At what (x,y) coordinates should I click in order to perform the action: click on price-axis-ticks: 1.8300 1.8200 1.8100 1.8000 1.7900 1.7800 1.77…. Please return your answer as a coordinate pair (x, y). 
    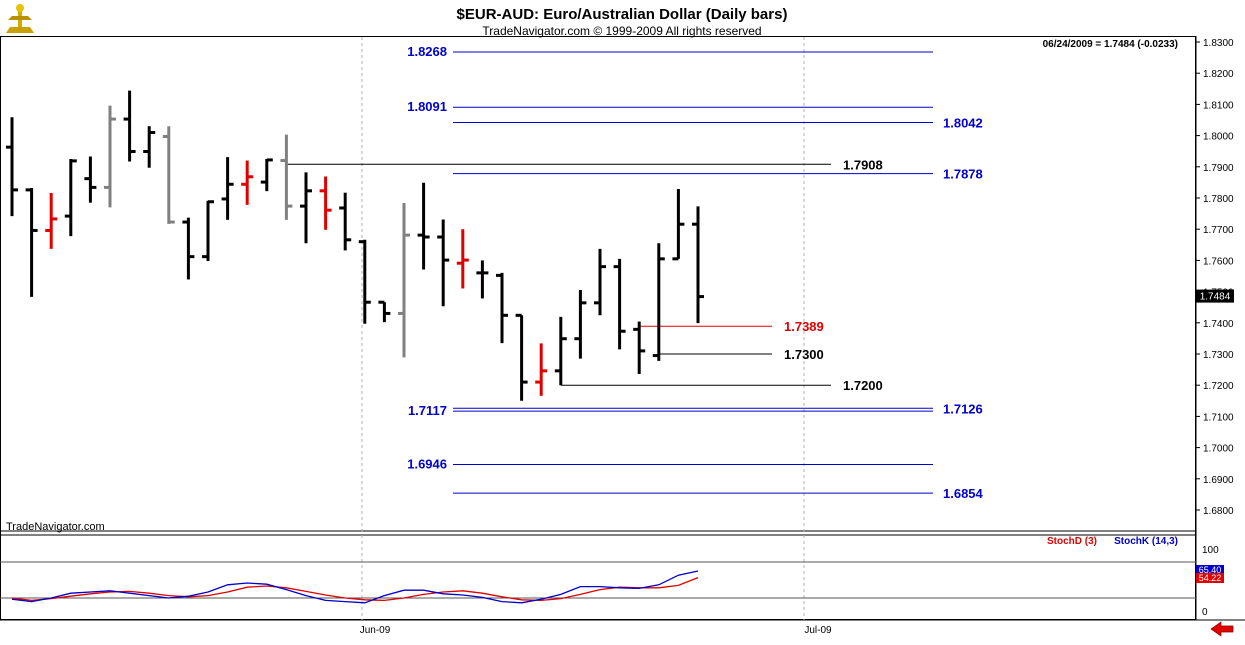
    Looking at the image, I should click on (1215, 277).